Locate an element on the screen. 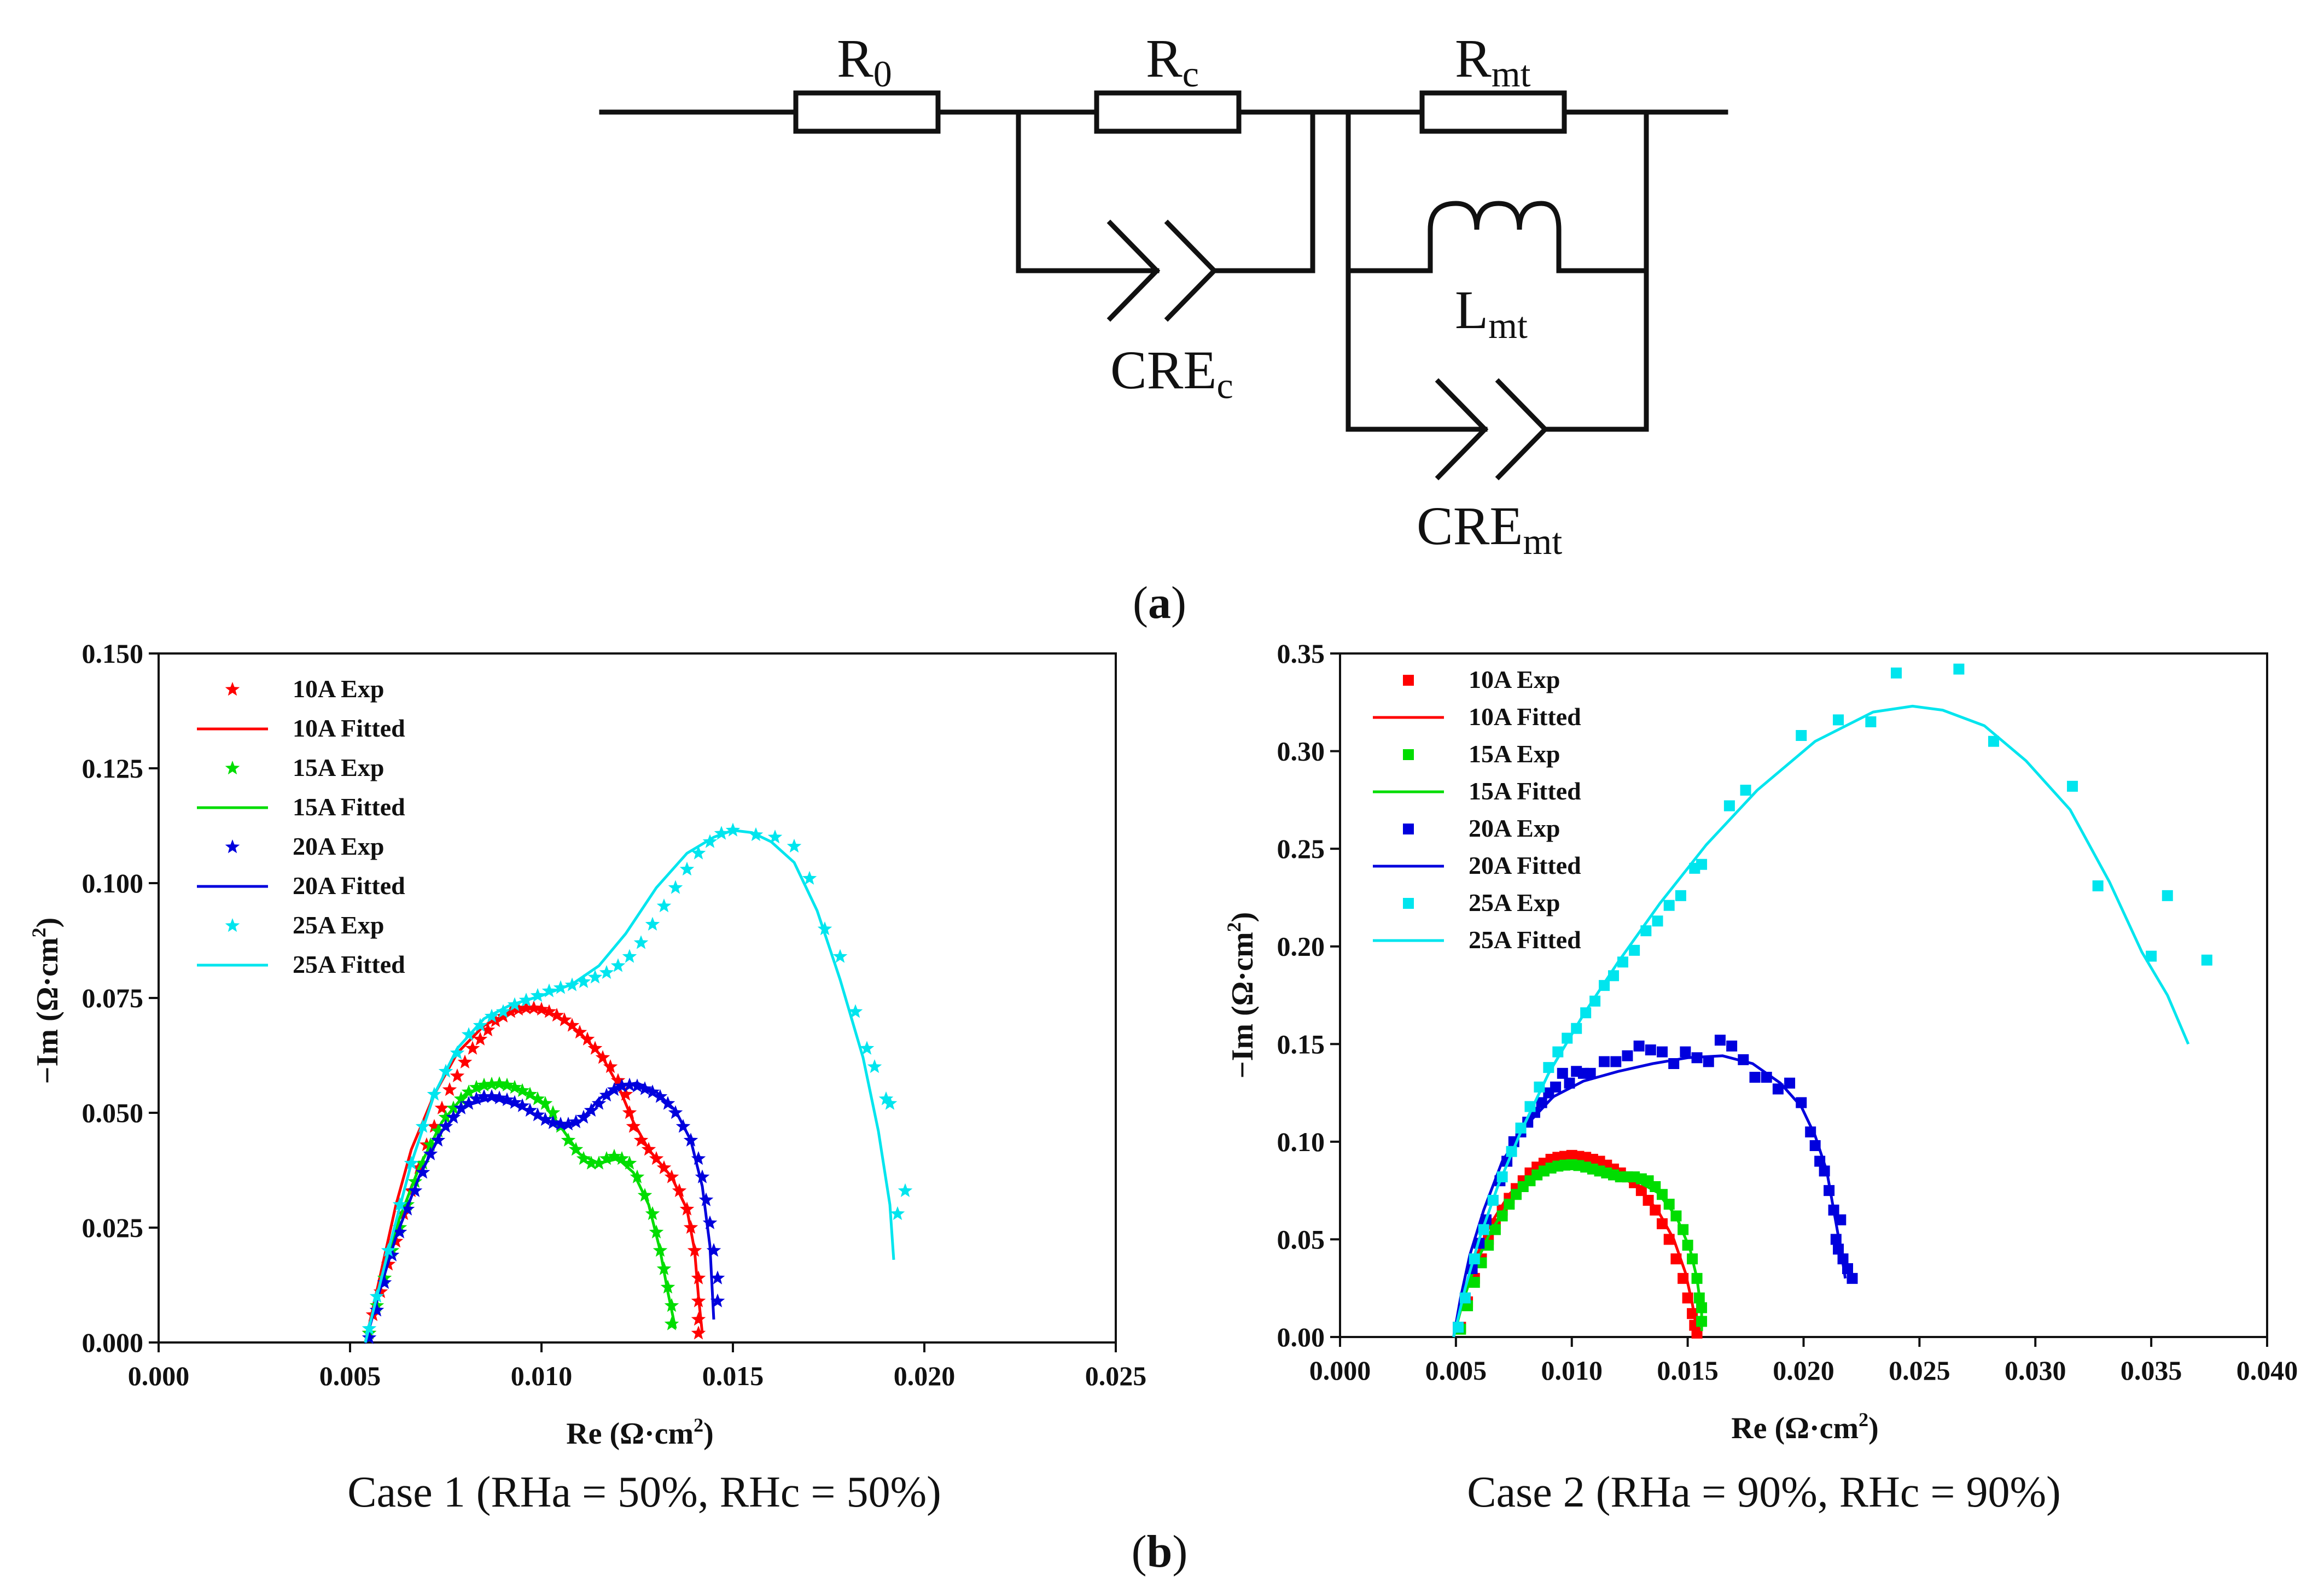  y-tick-label: 0.025 is located at coordinates (113, 1227).